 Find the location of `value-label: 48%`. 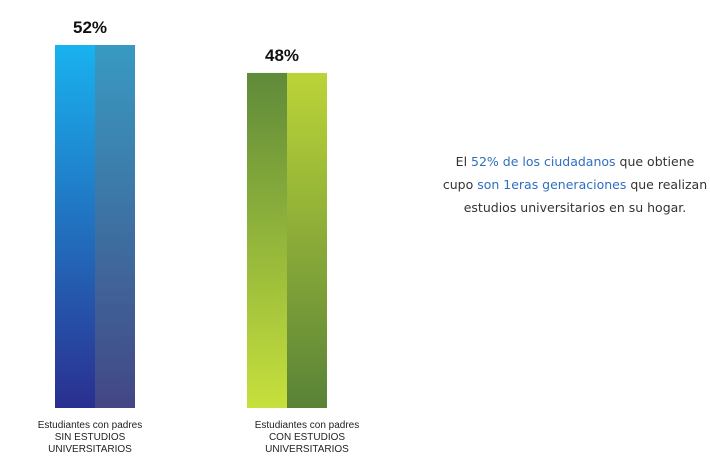

value-label: 48% is located at coordinates (282, 55).